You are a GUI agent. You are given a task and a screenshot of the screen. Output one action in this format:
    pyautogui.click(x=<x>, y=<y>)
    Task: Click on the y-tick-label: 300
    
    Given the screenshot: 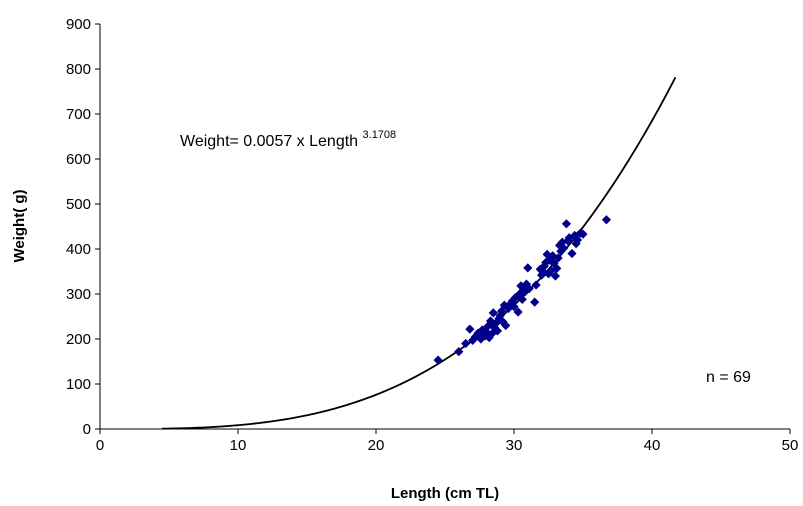 What is the action you would take?
    pyautogui.click(x=78, y=294)
    